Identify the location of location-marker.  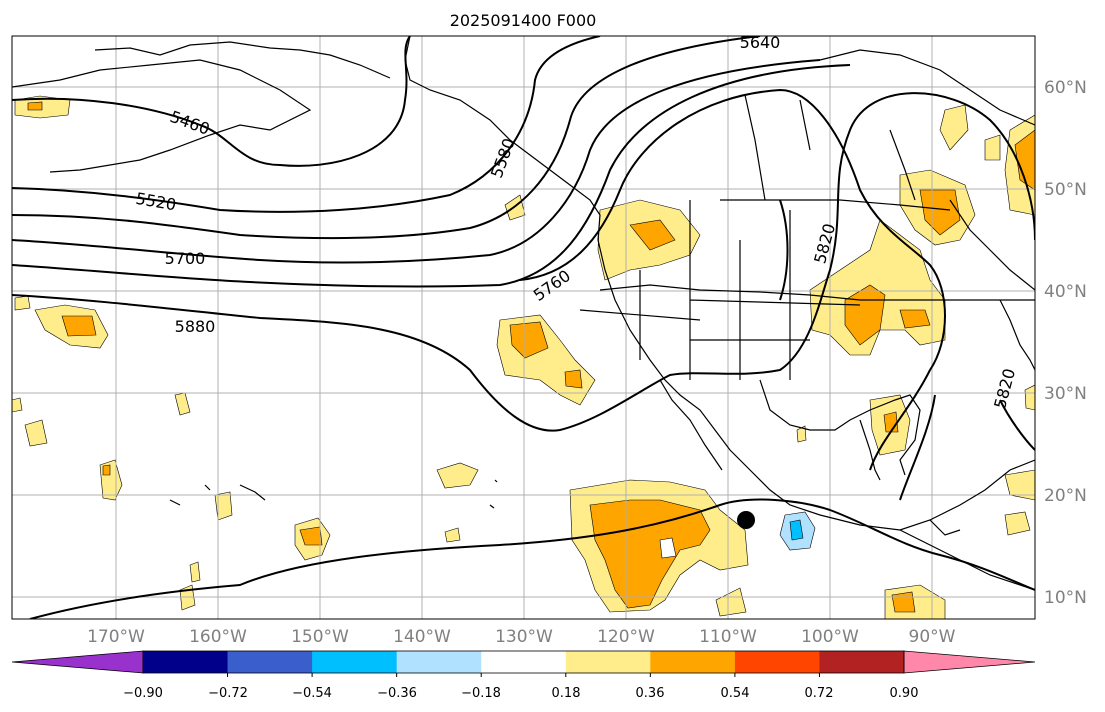
(746, 520).